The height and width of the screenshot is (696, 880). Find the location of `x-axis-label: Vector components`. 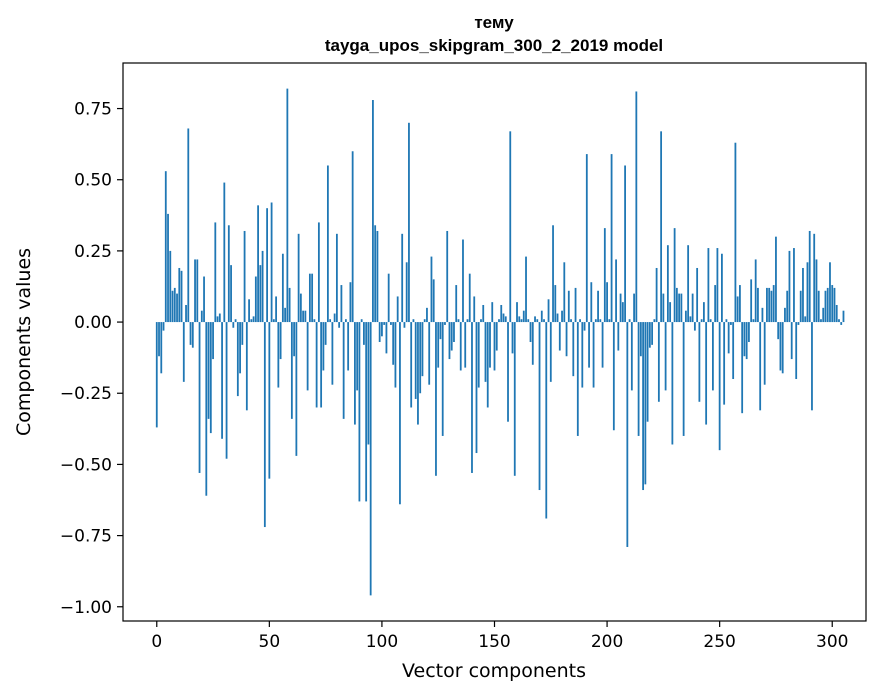

x-axis-label: Vector components is located at coordinates (494, 671).